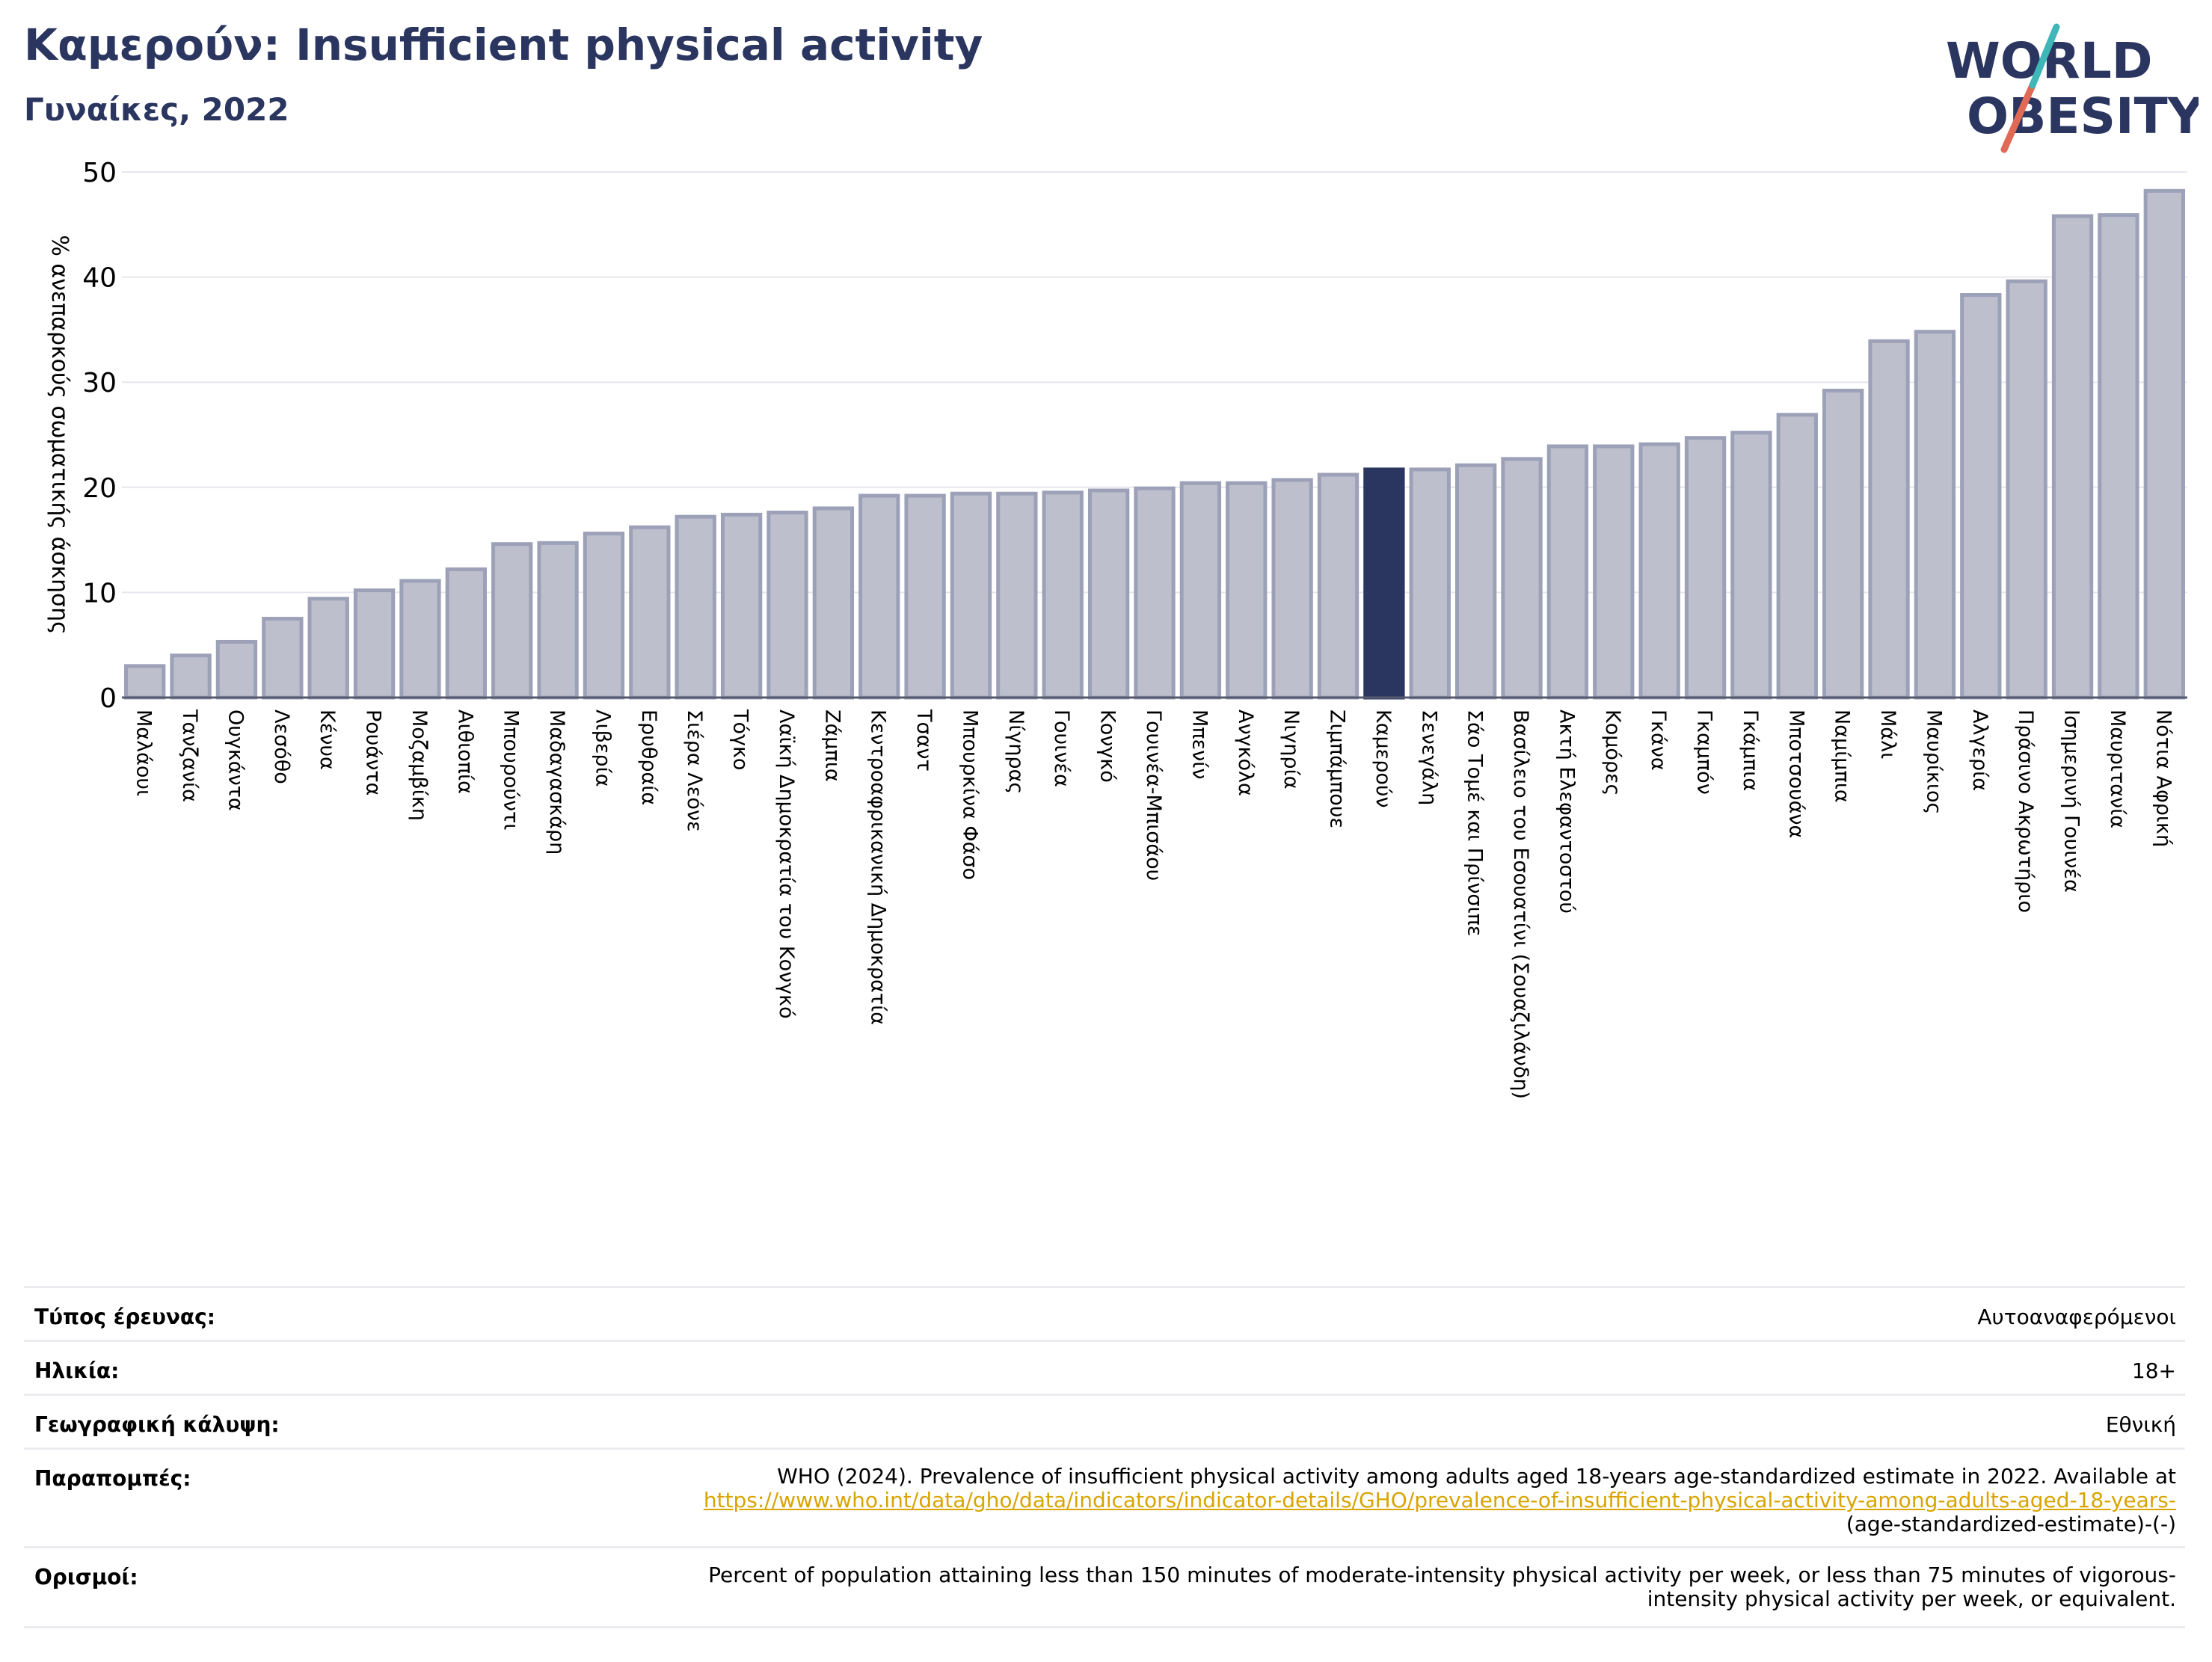 This screenshot has width=2212, height=1662. What do you see at coordinates (2011, 1524) in the screenshot?
I see `references-tail: (age-standardized-estimate)-(-)` at bounding box center [2011, 1524].